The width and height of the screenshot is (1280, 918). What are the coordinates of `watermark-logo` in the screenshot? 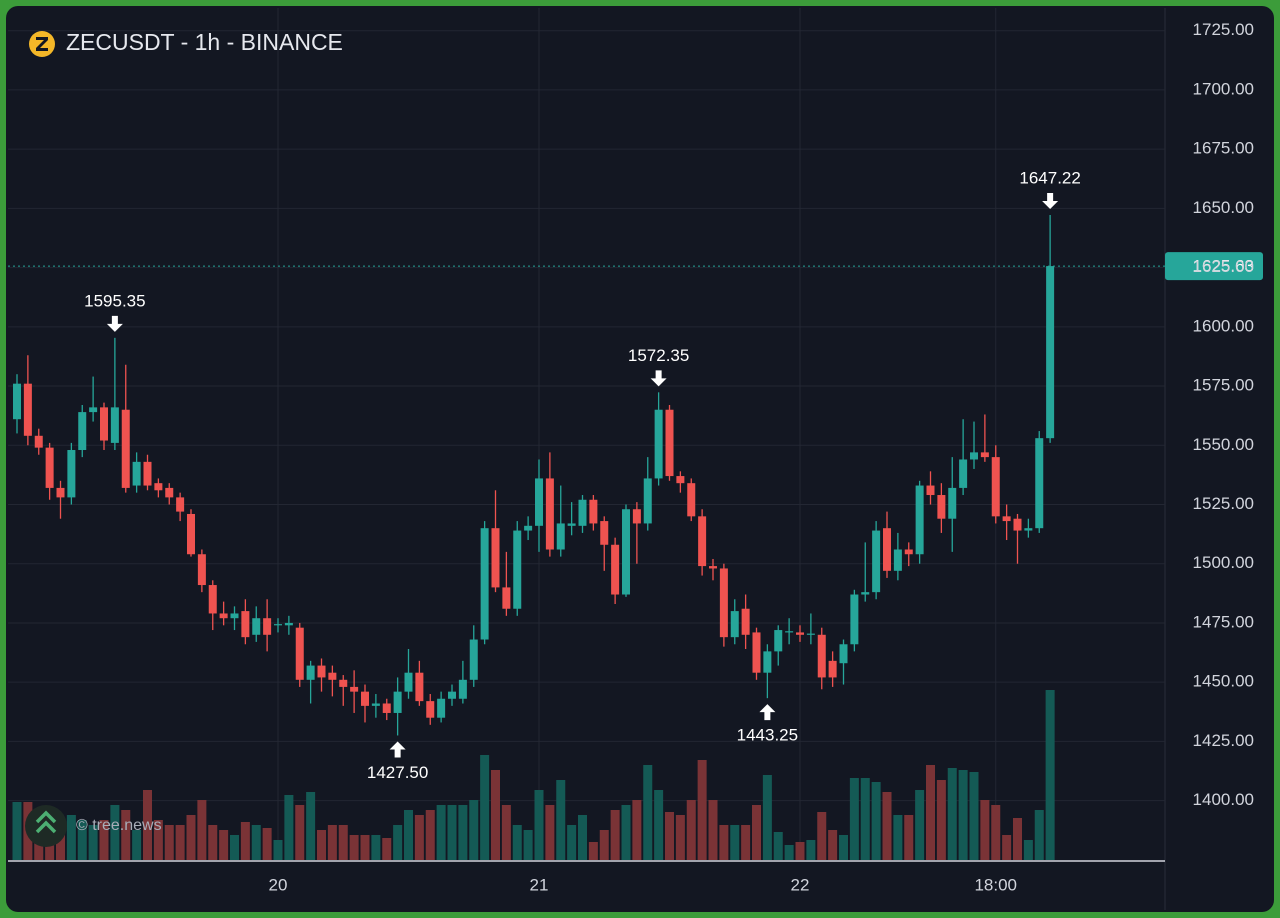 It's located at (46, 826).